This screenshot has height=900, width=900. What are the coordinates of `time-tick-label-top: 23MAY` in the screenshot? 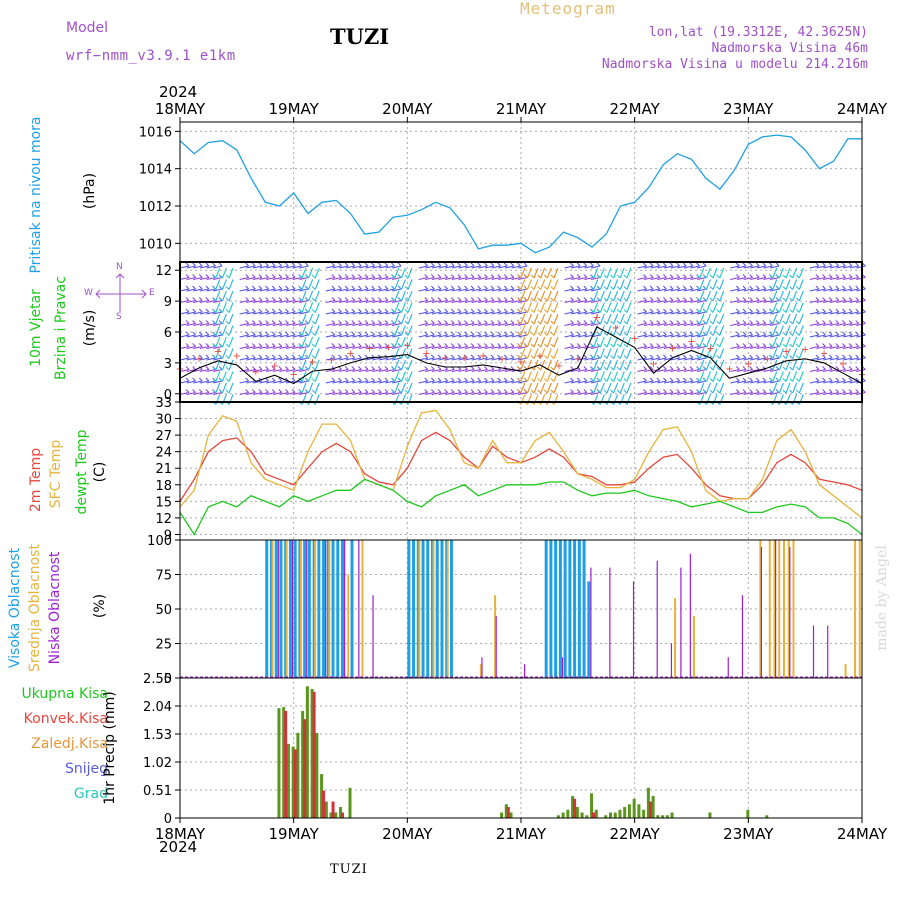 It's located at (748, 109).